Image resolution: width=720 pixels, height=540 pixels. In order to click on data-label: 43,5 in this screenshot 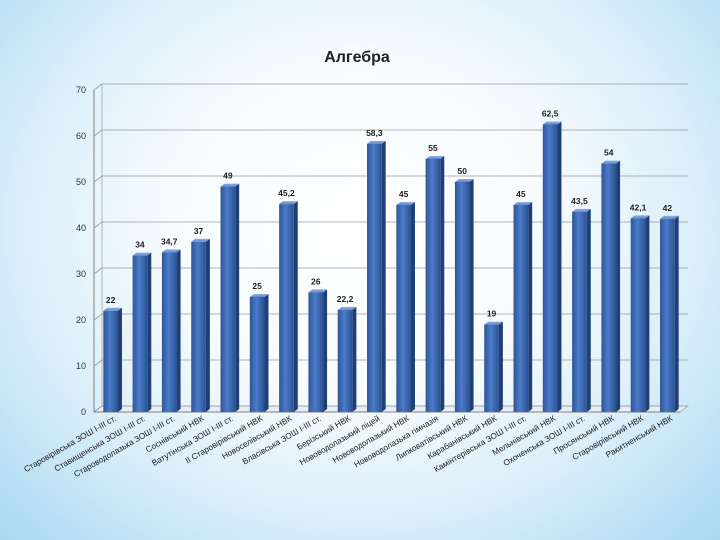, I will do `click(579, 201)`.